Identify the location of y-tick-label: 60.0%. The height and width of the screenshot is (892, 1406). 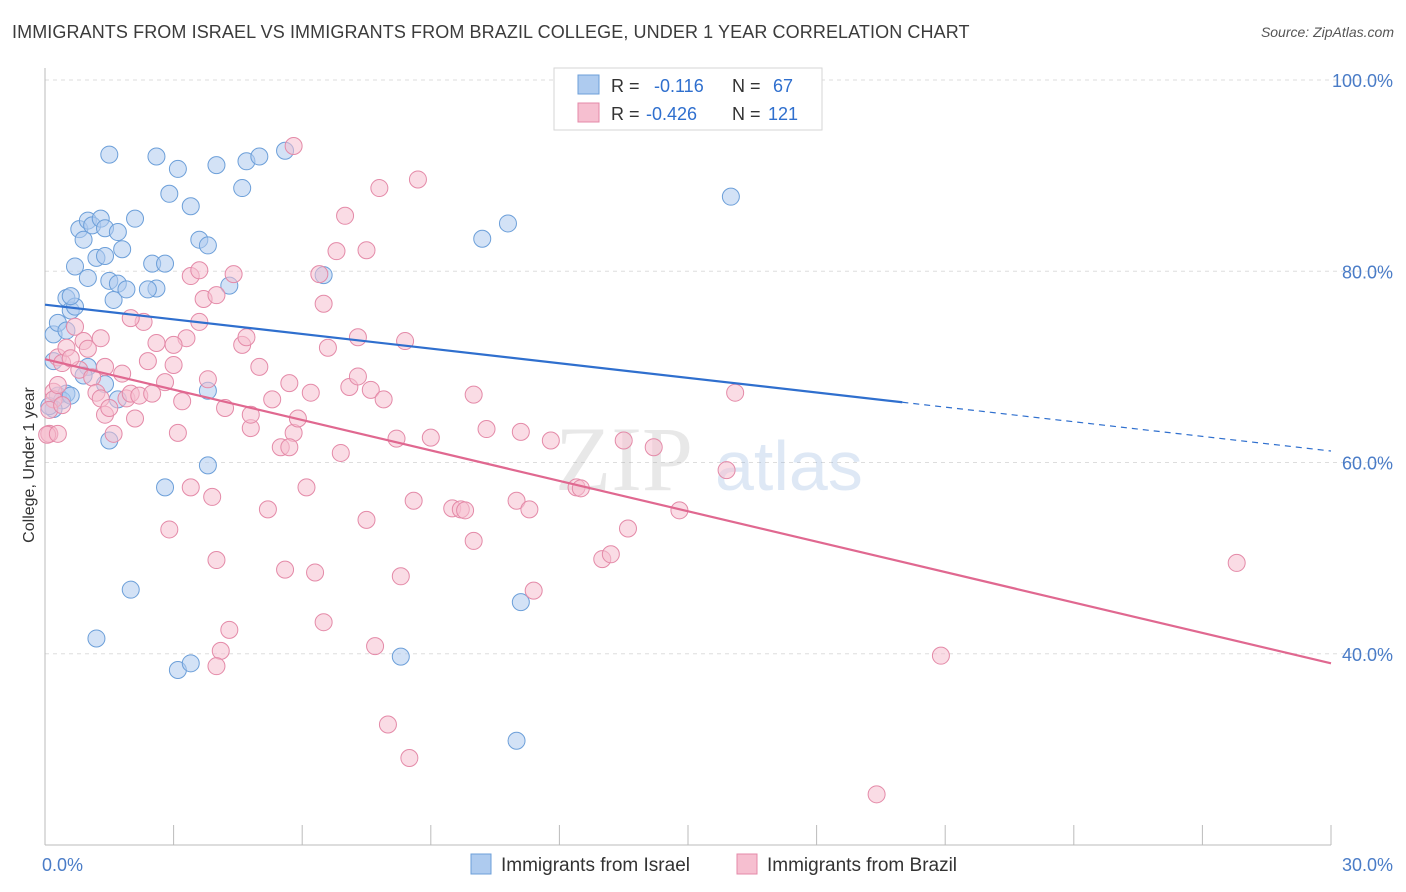
(1367, 464).